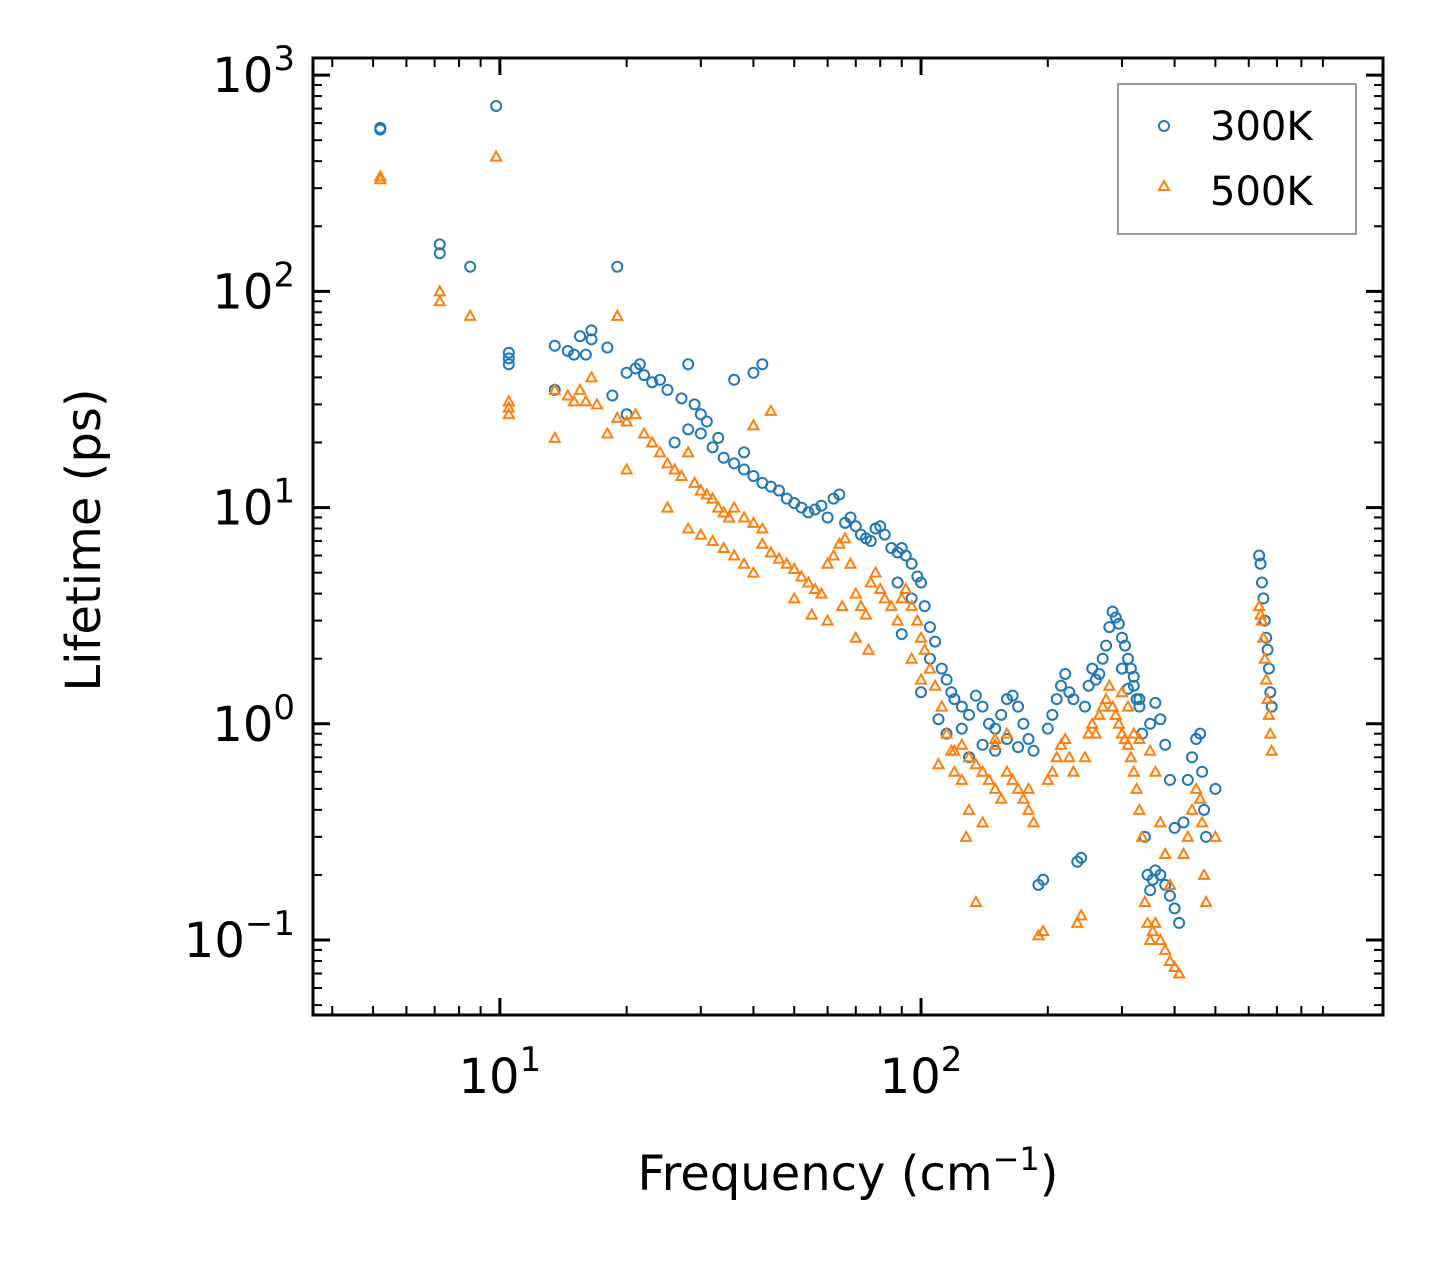  I want to click on legend-marker-500K, so click(1164, 184).